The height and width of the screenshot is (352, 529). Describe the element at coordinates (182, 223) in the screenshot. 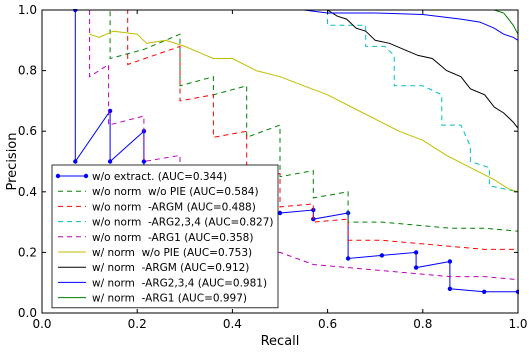

I see `legend-label: w/o norm -ARG2,3,4 (AUC=0.827)` at that location.